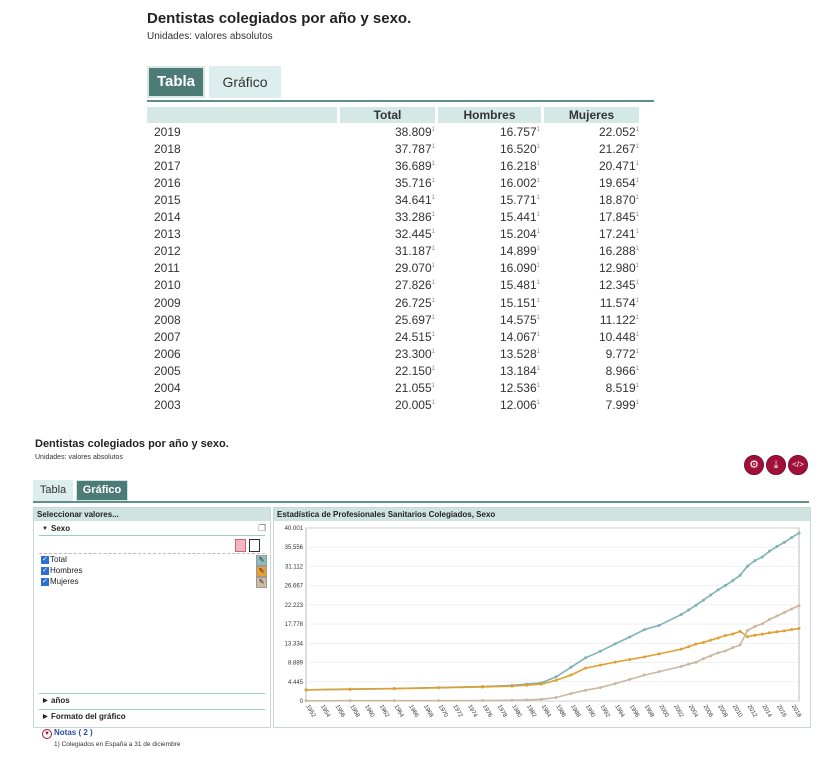  Describe the element at coordinates (622, 370) in the screenshot. I see `cell-mujeres: 8.9661` at that location.